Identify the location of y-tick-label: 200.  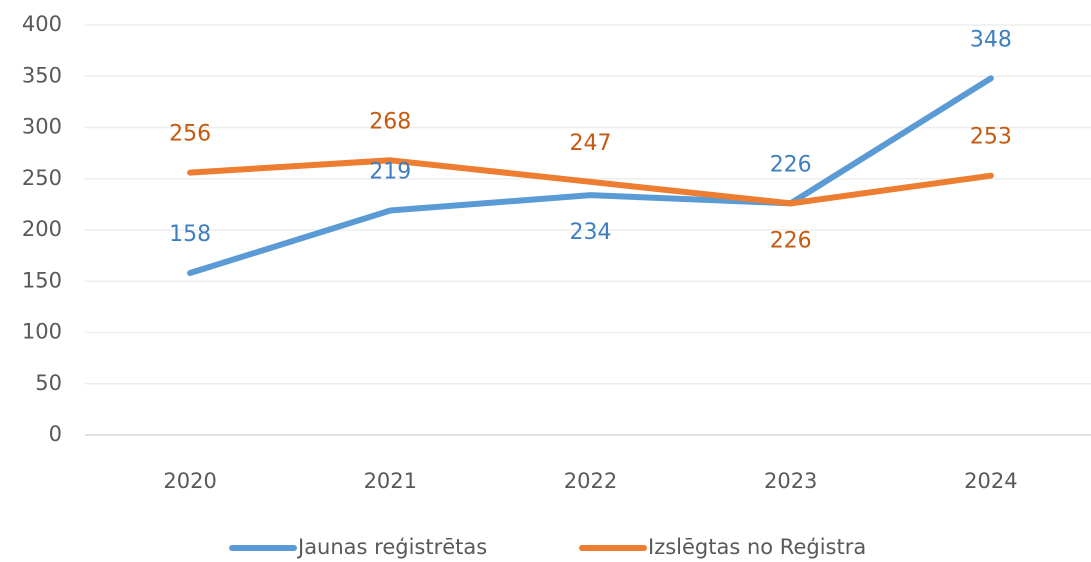
(42, 229).